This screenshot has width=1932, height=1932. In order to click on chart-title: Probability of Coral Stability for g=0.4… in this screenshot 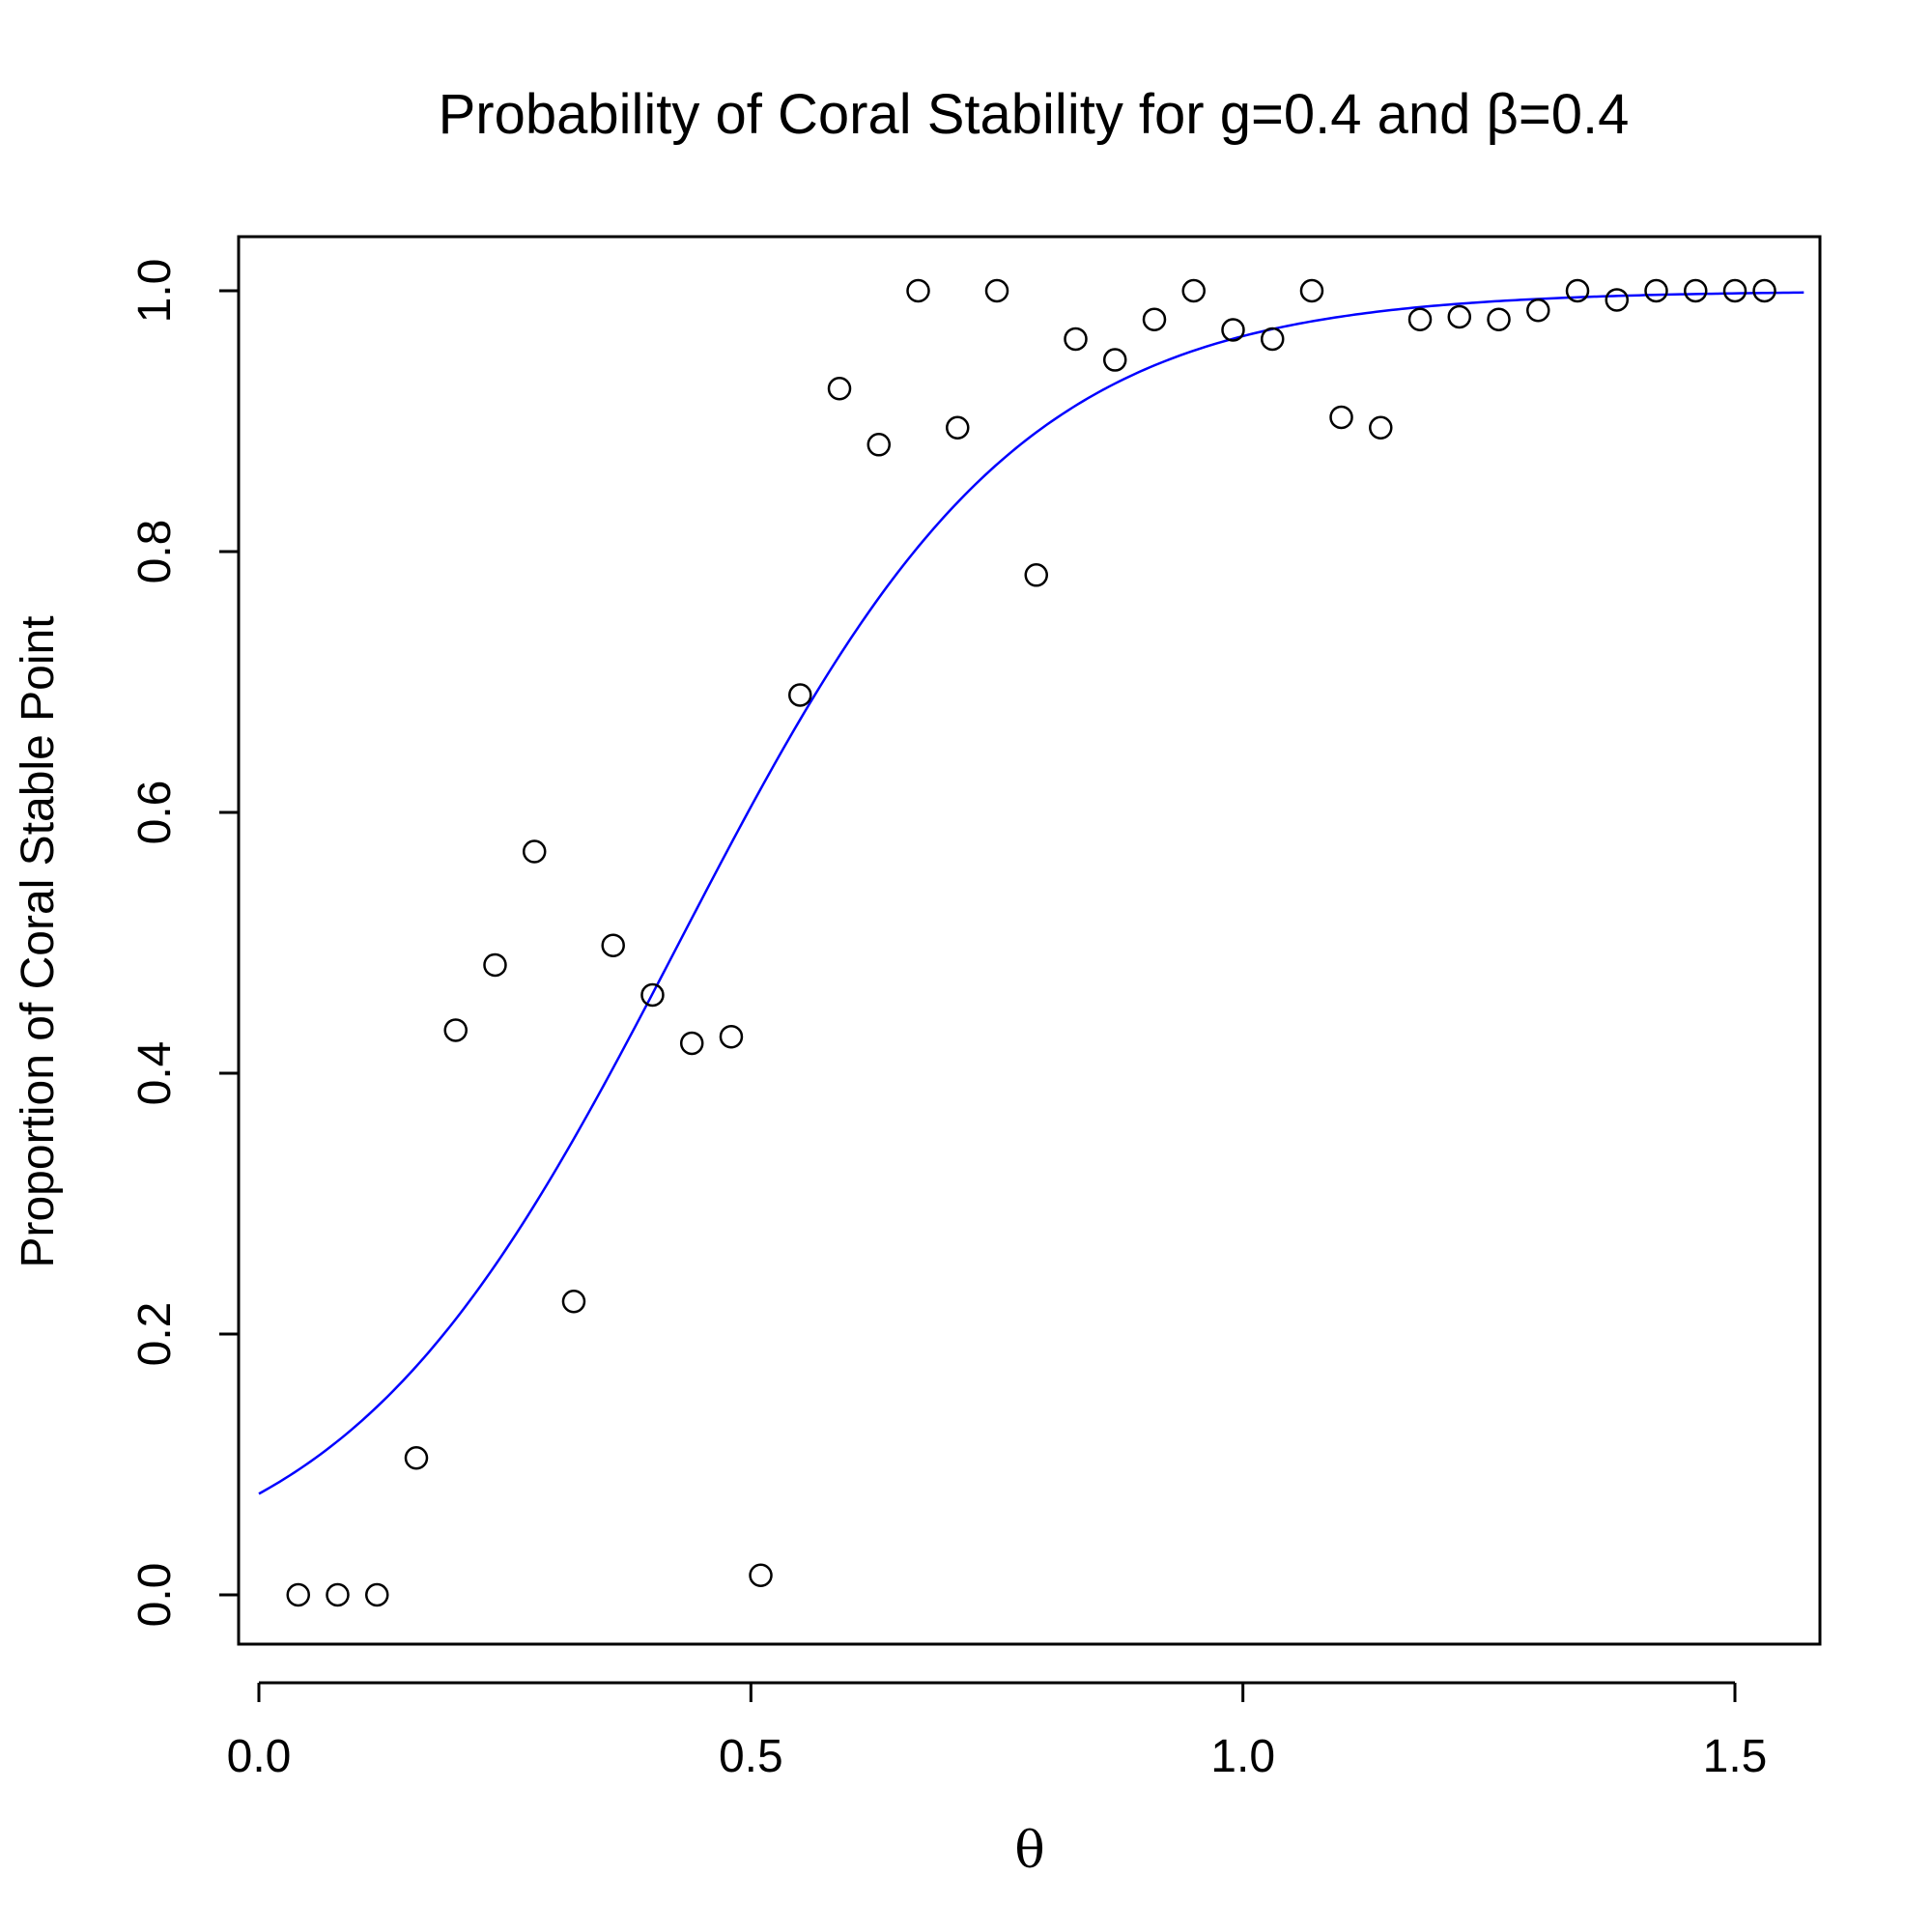, I will do `click(1034, 114)`.